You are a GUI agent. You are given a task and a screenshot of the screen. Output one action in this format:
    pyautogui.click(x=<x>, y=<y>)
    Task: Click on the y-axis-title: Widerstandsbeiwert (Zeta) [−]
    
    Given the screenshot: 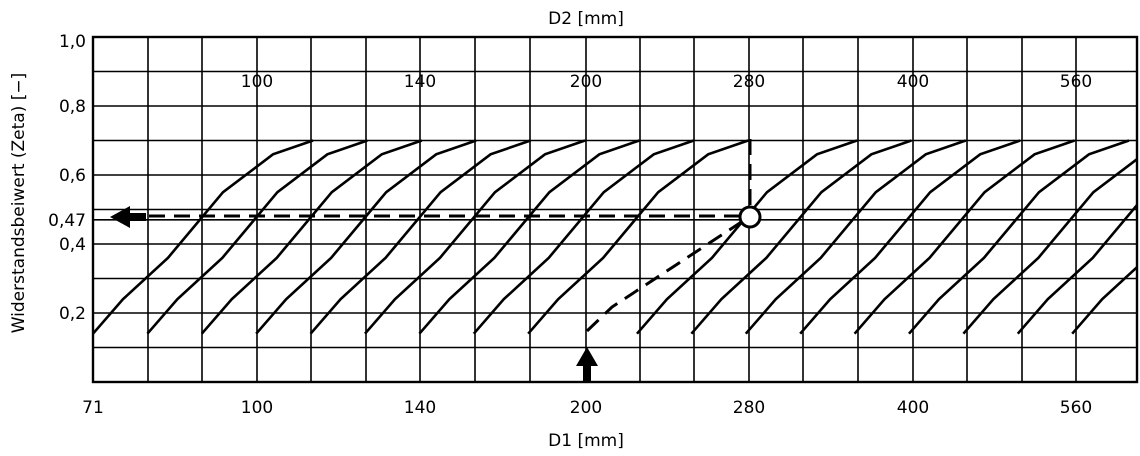 What is the action you would take?
    pyautogui.click(x=19, y=203)
    